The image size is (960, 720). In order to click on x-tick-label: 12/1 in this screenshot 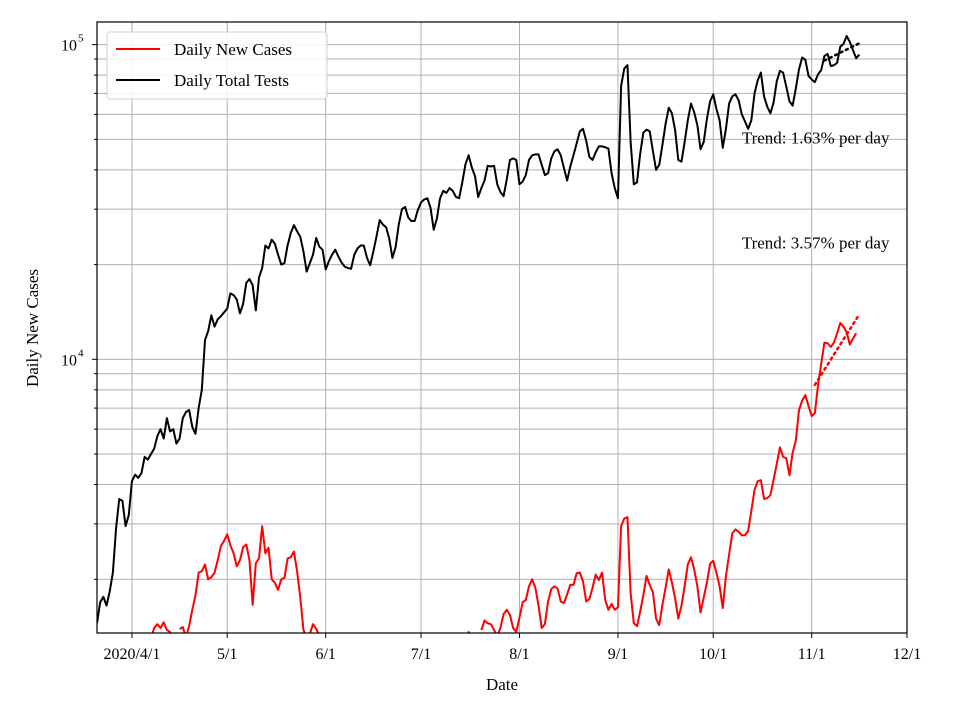, I will do `click(907, 654)`.